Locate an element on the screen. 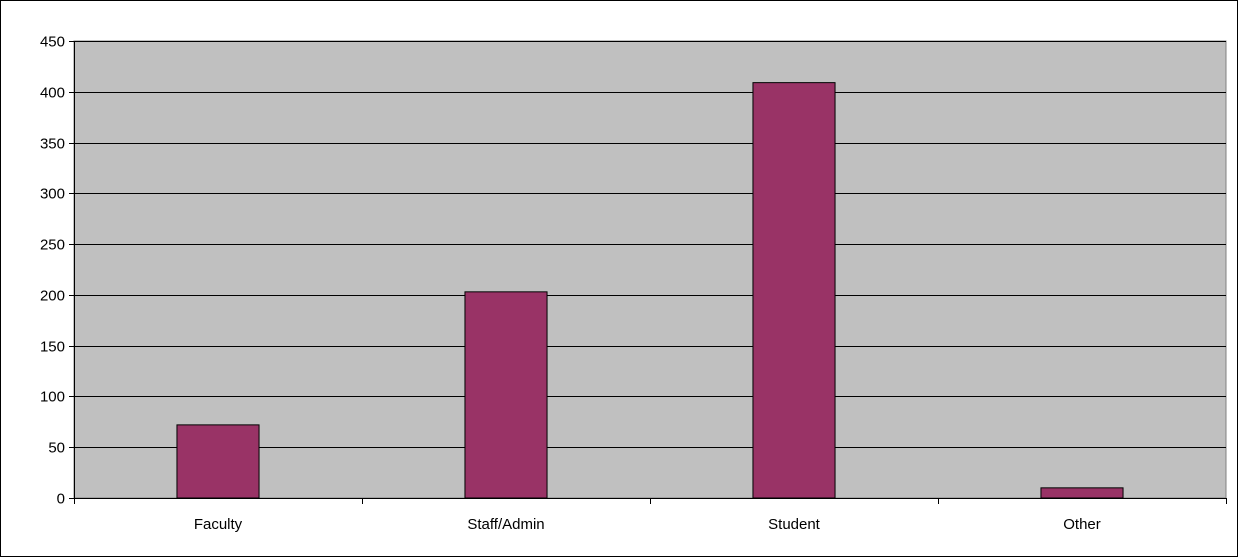 The image size is (1238, 557). y-tick-label: 300 is located at coordinates (52, 194).